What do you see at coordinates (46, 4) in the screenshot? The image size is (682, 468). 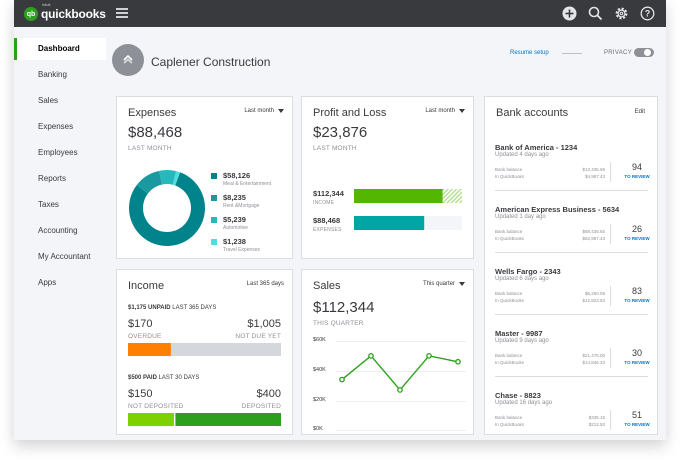 I see `brand-small-text: intuit` at bounding box center [46, 4].